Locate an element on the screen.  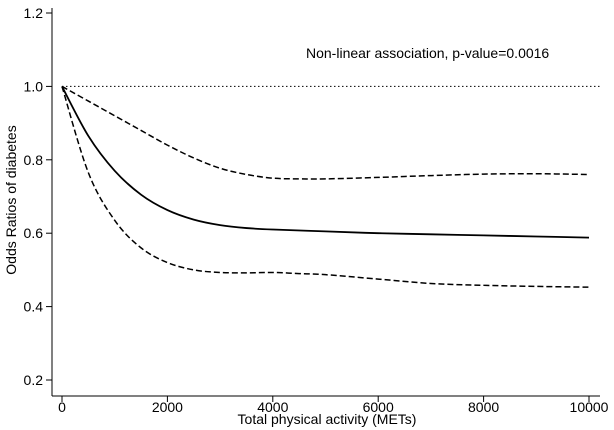
y-tick-label: 0.8 is located at coordinates (34, 160).